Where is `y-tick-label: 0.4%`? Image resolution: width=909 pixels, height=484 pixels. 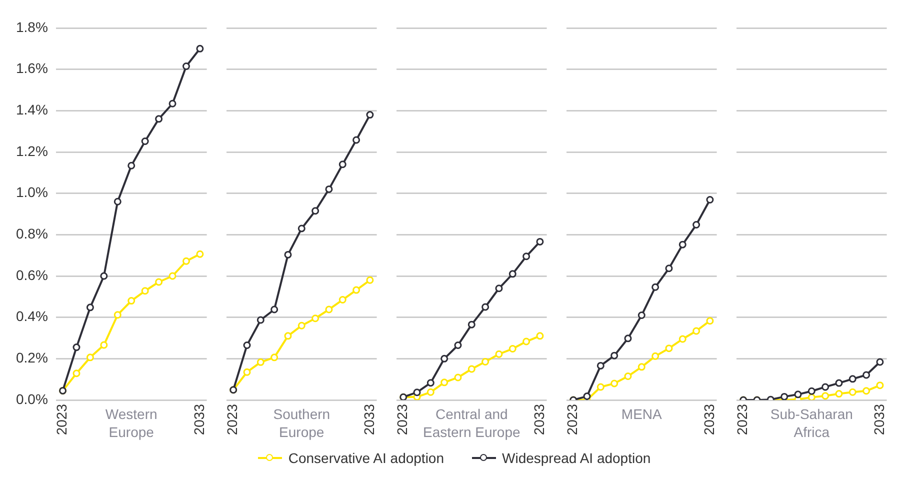
y-tick-label: 0.4% is located at coordinates (32, 316).